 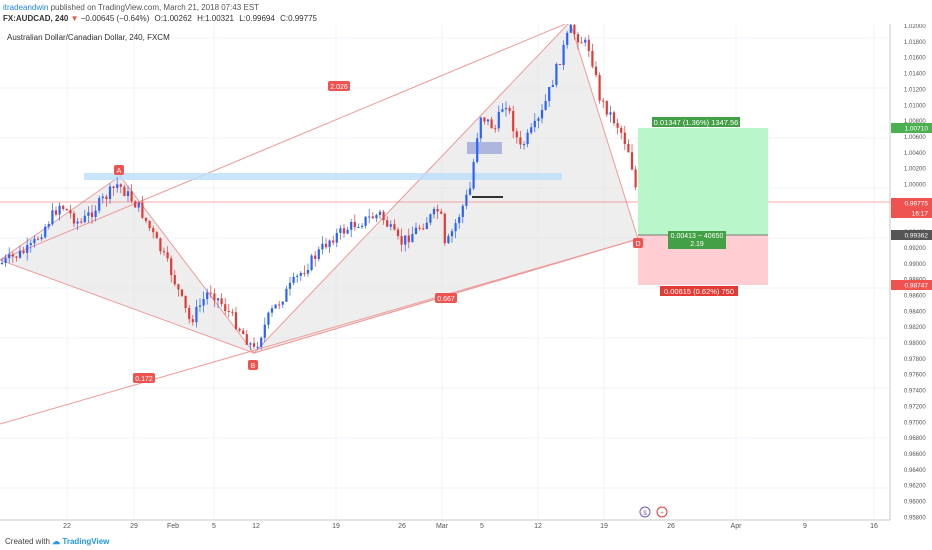 I want to click on price-markers: 1.00710 0.99775 16:17 0.99362 0.98747, so click(x=911, y=206).